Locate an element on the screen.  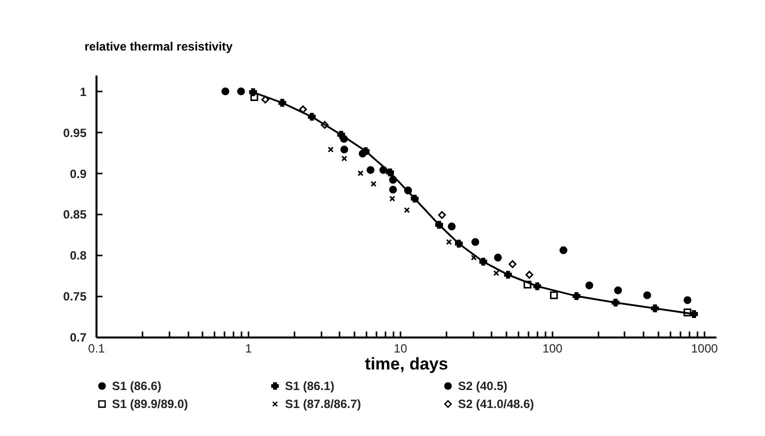
x-tick-label: 1 is located at coordinates (248, 349).